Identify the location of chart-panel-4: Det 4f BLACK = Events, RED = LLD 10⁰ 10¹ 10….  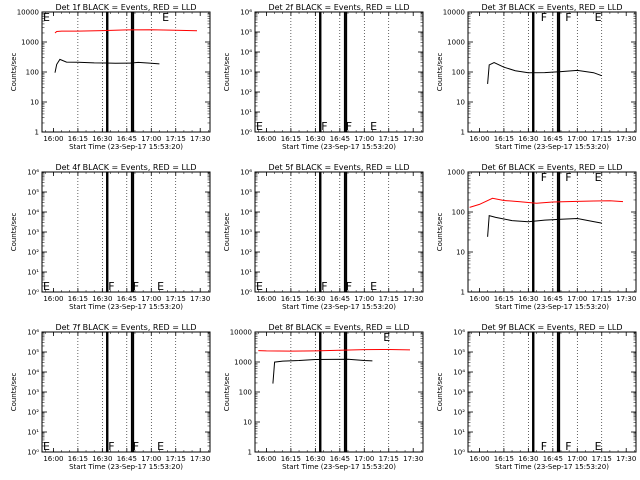
(110, 237).